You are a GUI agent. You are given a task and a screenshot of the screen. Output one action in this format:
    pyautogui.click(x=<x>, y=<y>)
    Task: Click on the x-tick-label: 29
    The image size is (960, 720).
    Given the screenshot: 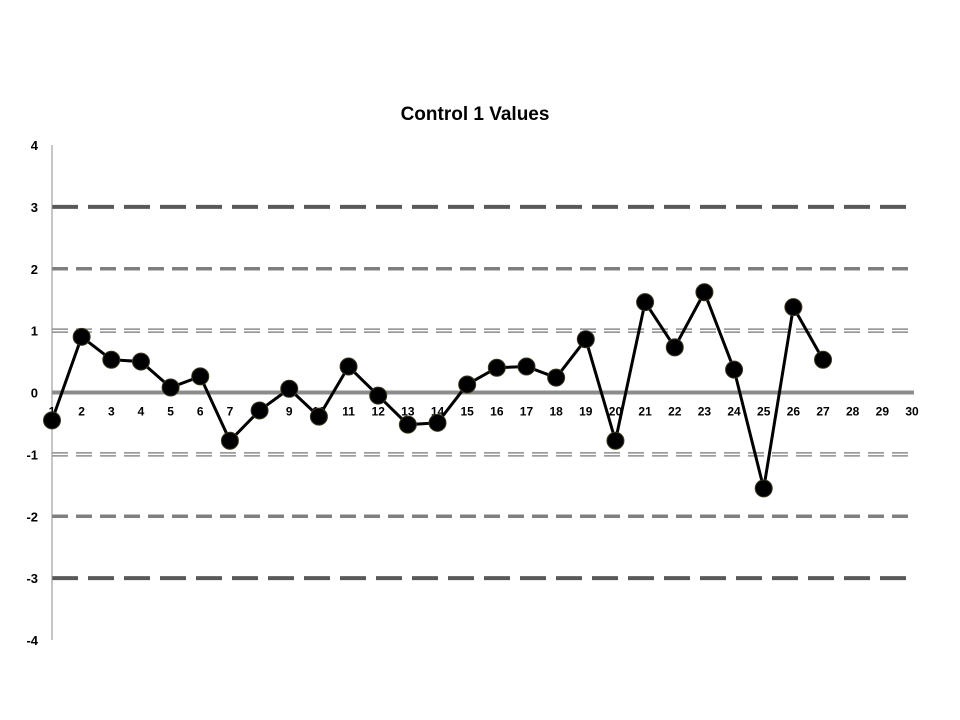 What is the action you would take?
    pyautogui.click(x=883, y=412)
    